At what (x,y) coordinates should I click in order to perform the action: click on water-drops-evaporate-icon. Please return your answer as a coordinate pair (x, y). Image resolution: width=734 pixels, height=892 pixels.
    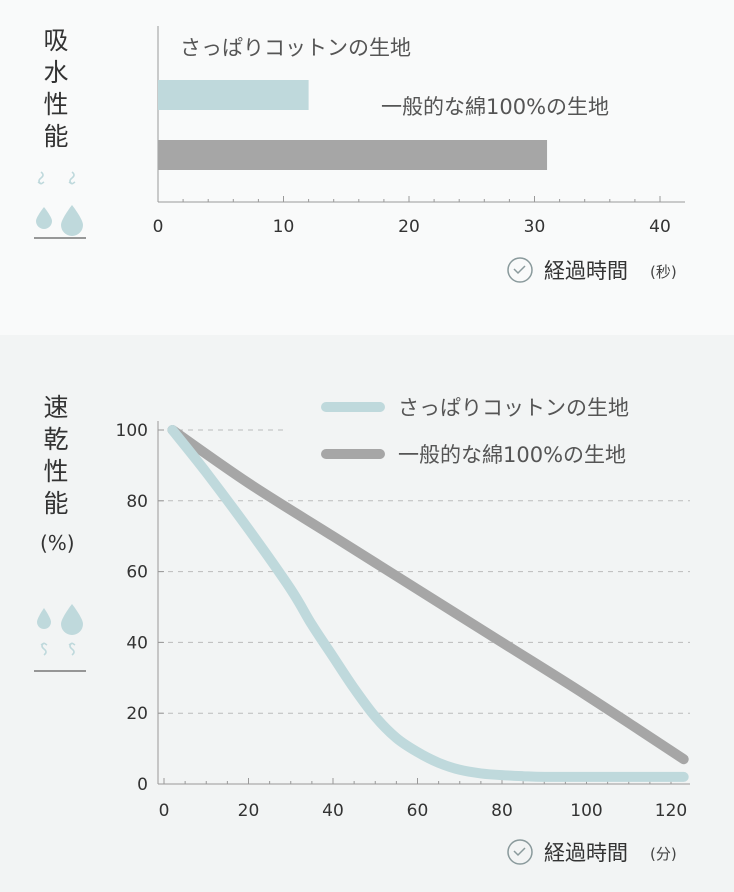
    Looking at the image, I should click on (60, 638).